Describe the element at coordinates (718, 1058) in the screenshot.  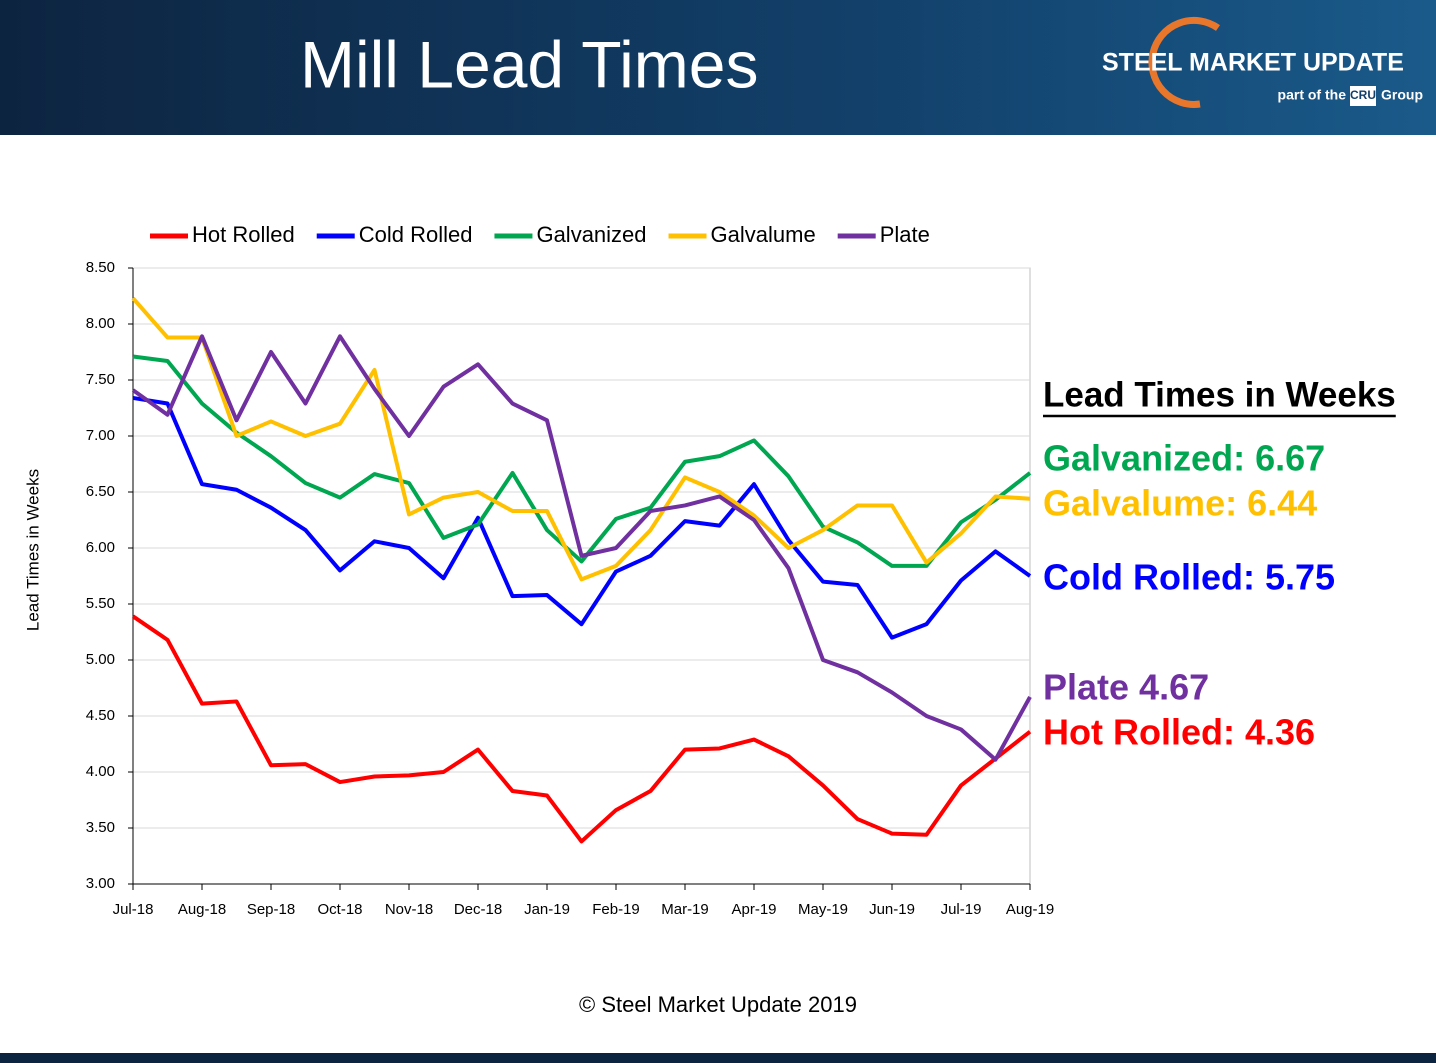
I see `footer-band` at that location.